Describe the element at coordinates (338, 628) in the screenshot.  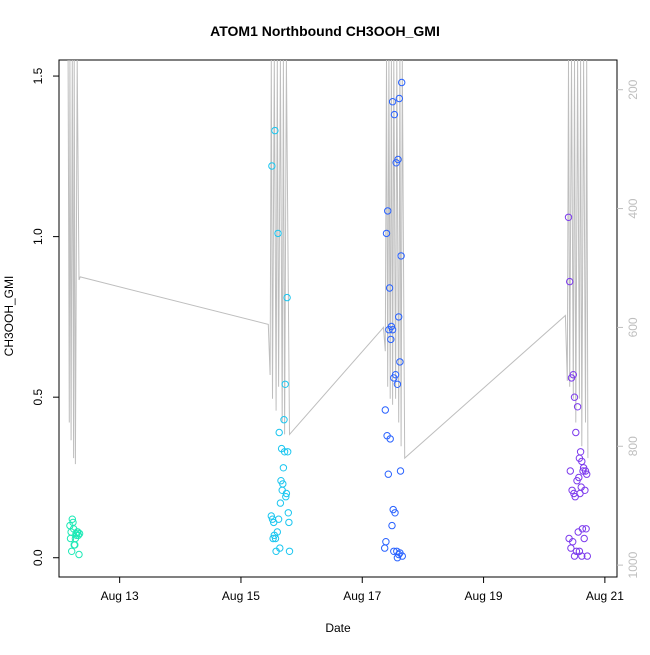
I see `x-axis-label: Date` at that location.